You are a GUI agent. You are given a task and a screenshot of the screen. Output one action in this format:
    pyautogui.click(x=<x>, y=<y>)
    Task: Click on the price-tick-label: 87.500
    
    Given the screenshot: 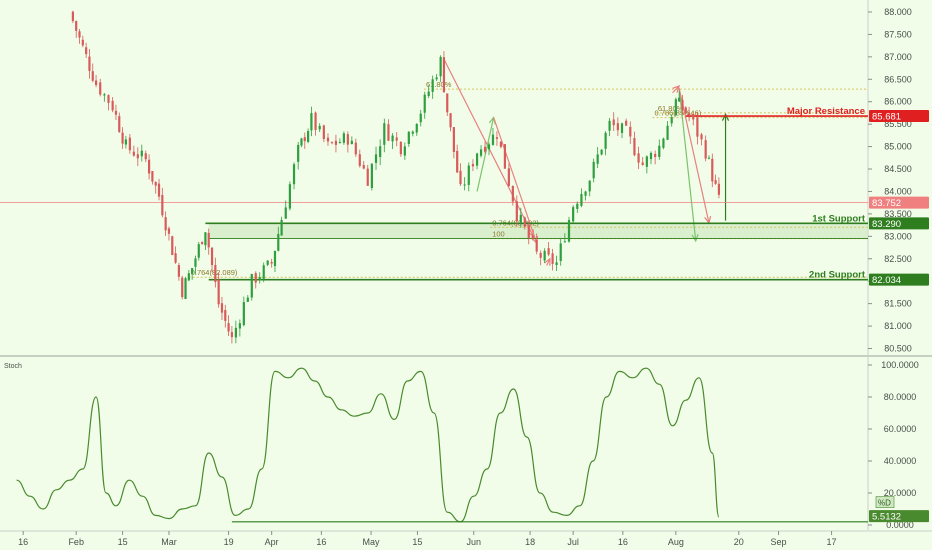 What is the action you would take?
    pyautogui.click(x=898, y=34)
    